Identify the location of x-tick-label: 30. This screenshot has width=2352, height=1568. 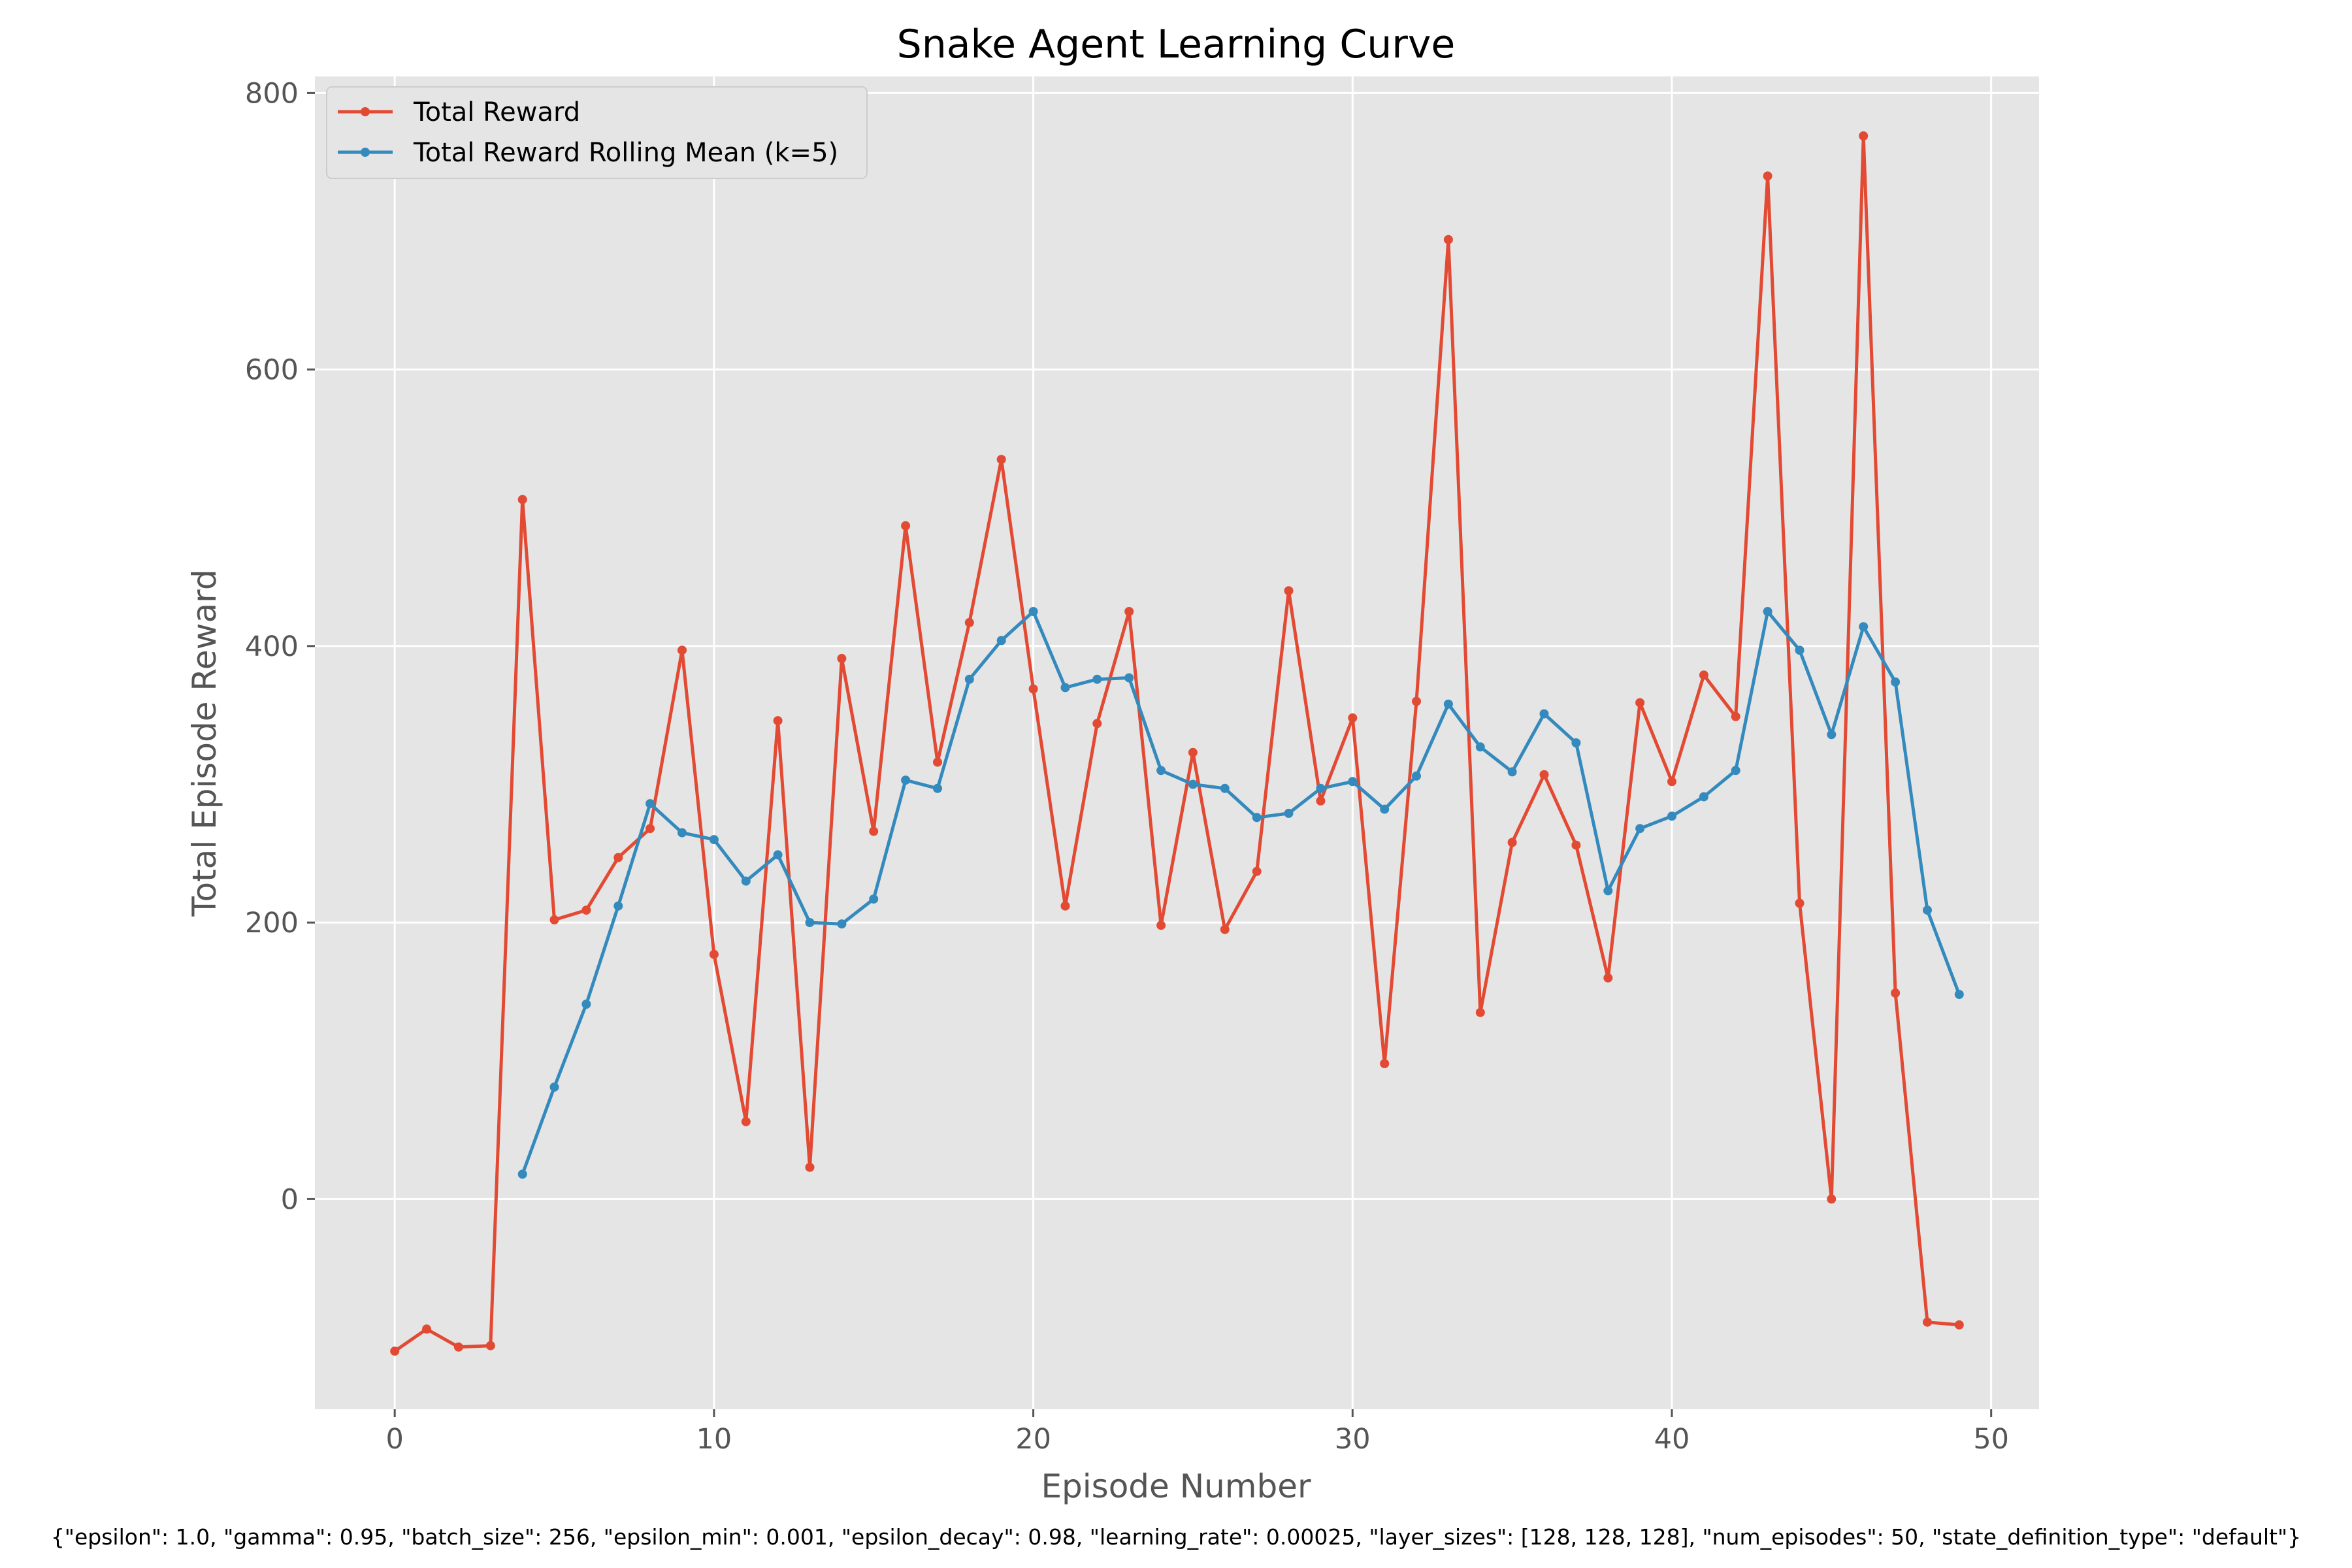
(1353, 1439).